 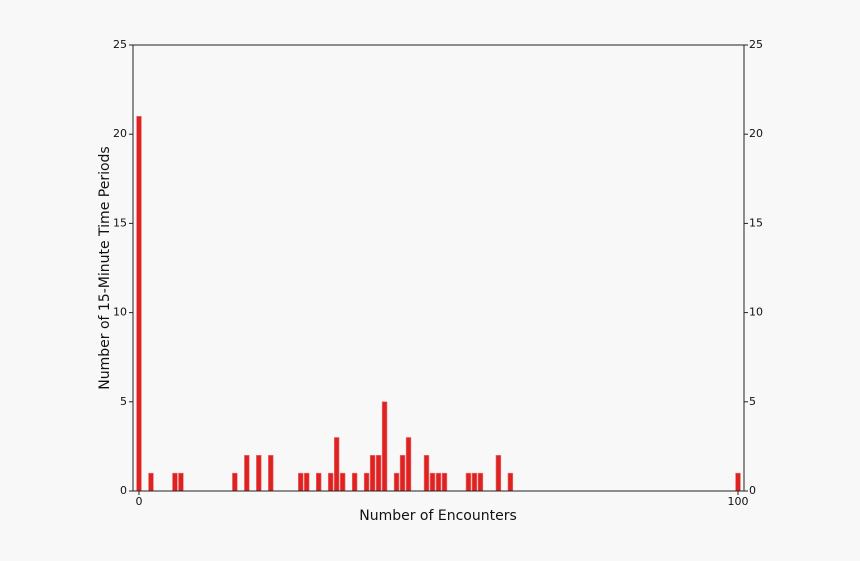 I want to click on y-tick-label: 25, so click(x=120, y=44).